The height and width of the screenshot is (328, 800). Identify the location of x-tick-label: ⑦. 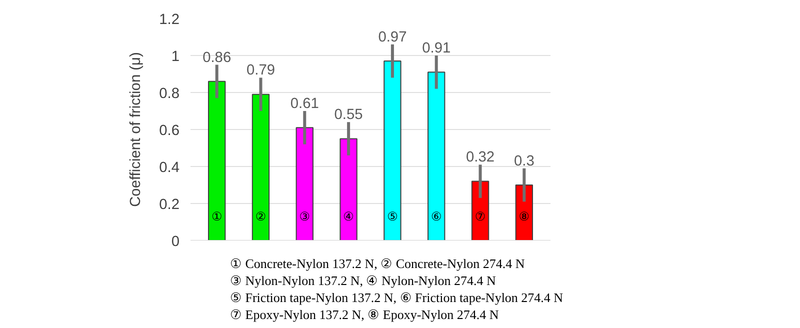
(480, 217).